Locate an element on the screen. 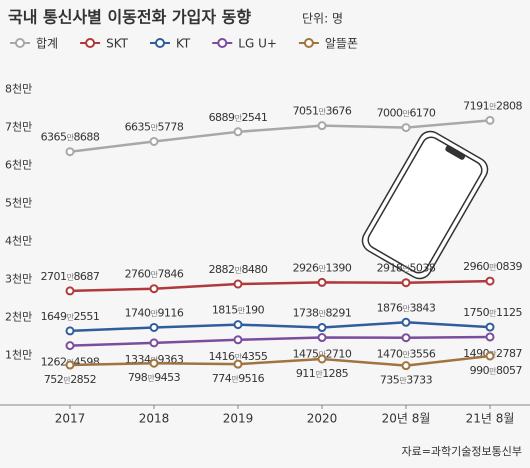 The image size is (530, 468). data-label-part: 1815 is located at coordinates (225, 310).